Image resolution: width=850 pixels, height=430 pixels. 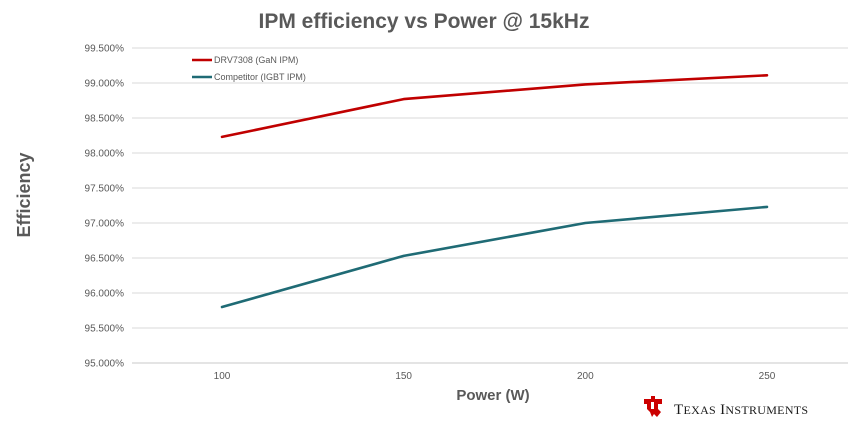 I want to click on y-tick-label: 97.500%, so click(x=105, y=189).